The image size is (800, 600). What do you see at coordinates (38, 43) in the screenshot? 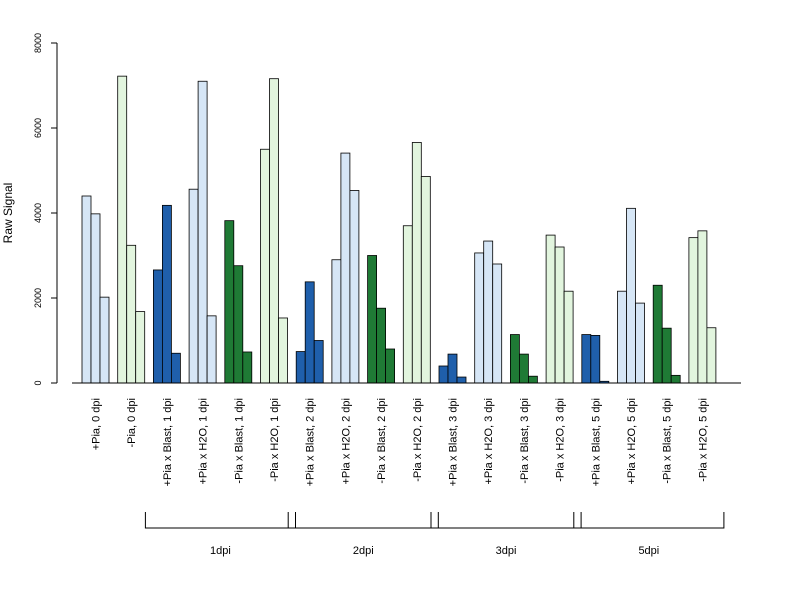
I see `y-tick-label: 8000` at bounding box center [38, 43].